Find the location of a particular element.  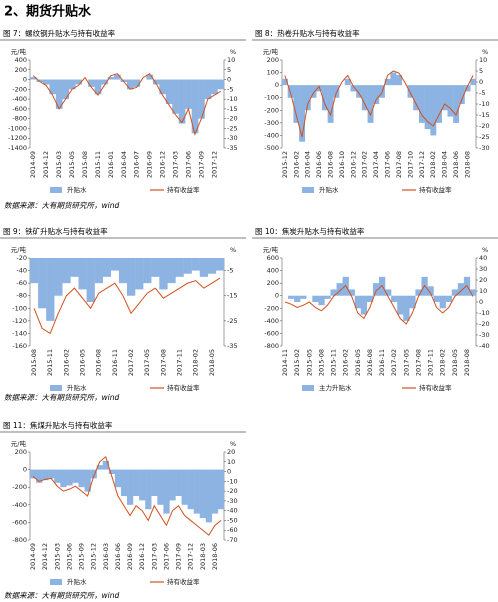

y2-tick-label: -30 is located at coordinates (484, 335).